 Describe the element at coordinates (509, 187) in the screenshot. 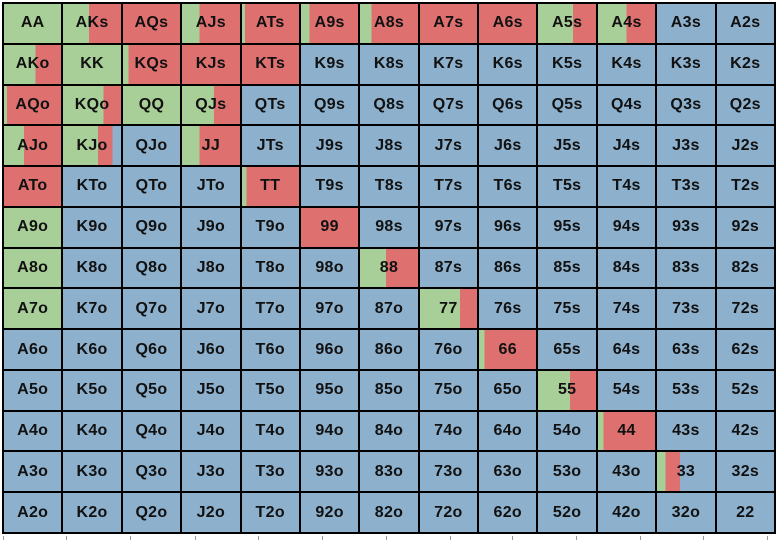

I see `hand-cell-T6s: T6s` at that location.